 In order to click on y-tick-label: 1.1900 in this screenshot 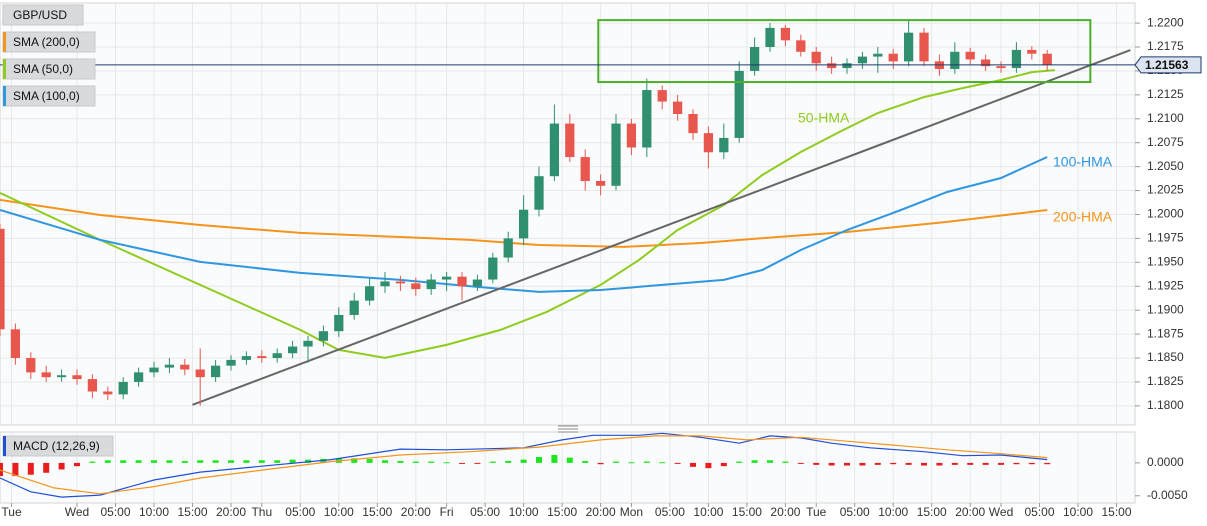, I will do `click(1165, 309)`.